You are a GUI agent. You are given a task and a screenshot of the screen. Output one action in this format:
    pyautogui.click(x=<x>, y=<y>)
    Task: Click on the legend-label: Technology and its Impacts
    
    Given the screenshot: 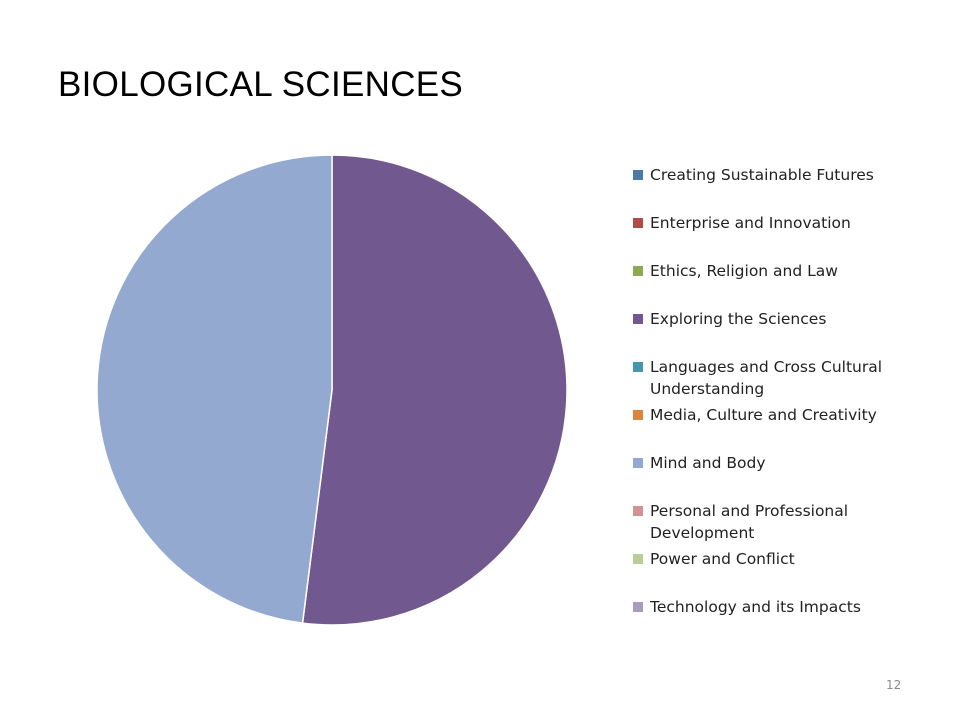 What is the action you would take?
    pyautogui.click(x=755, y=607)
    